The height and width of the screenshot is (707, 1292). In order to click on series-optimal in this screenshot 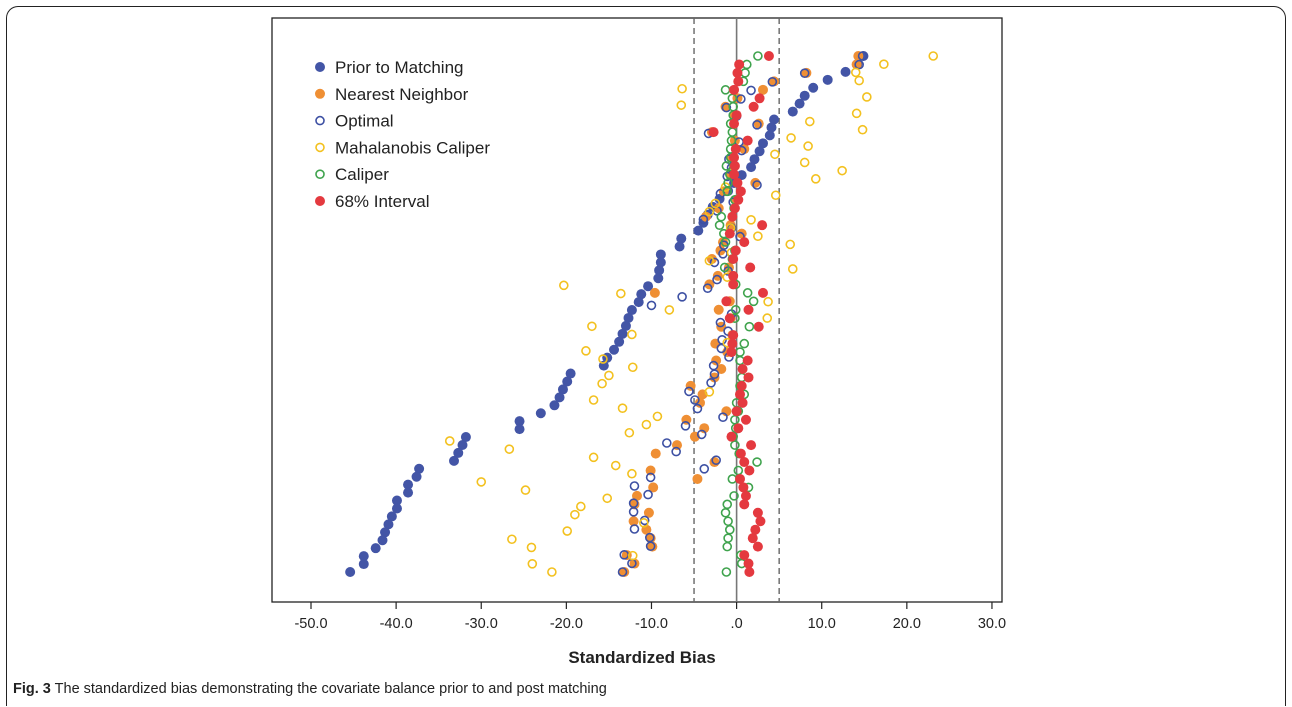, I will do `click(742, 314)`.